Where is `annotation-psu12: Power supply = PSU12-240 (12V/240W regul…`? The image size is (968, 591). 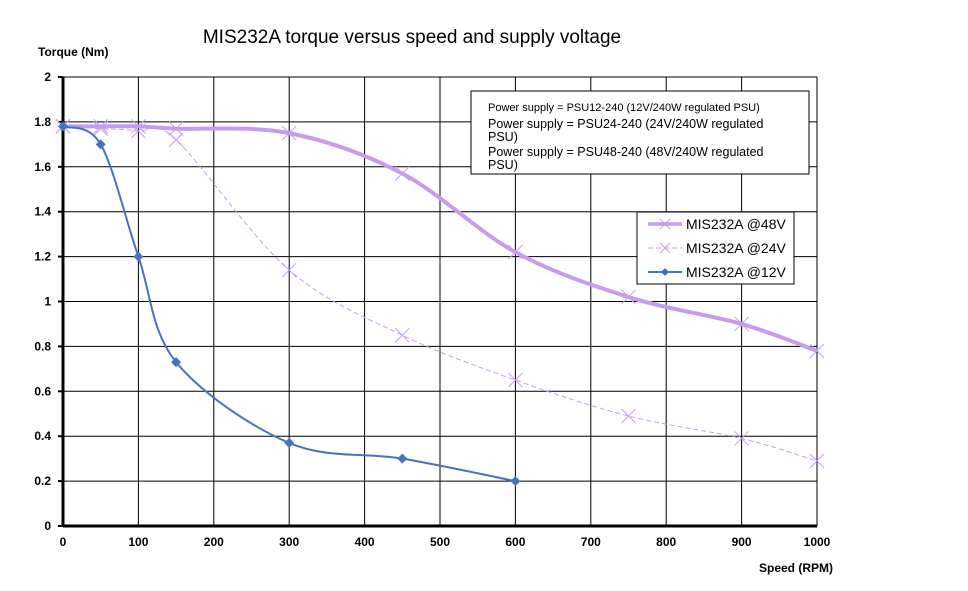 annotation-psu12: Power supply = PSU12-240 (12V/240W regul… is located at coordinates (624, 108).